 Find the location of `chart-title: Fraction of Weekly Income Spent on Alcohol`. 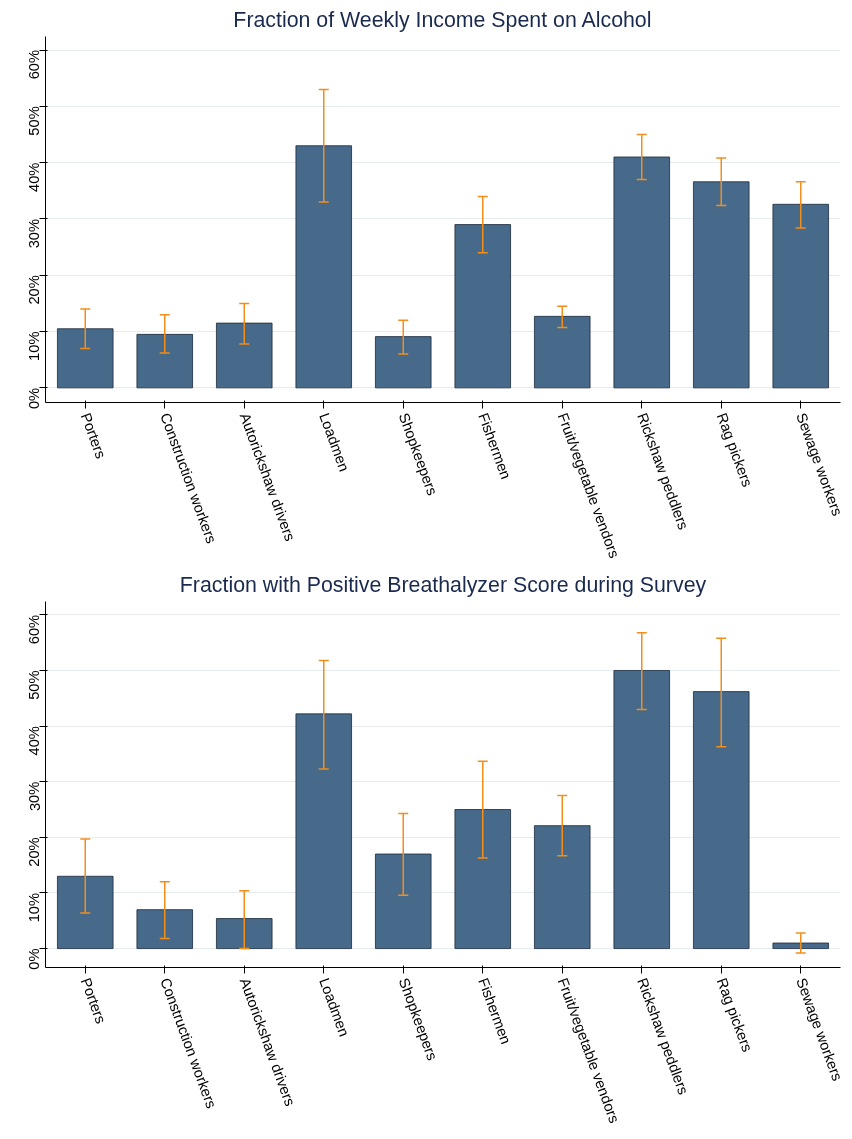

chart-title: Fraction of Weekly Income Spent on Alcohol is located at coordinates (442, 19).